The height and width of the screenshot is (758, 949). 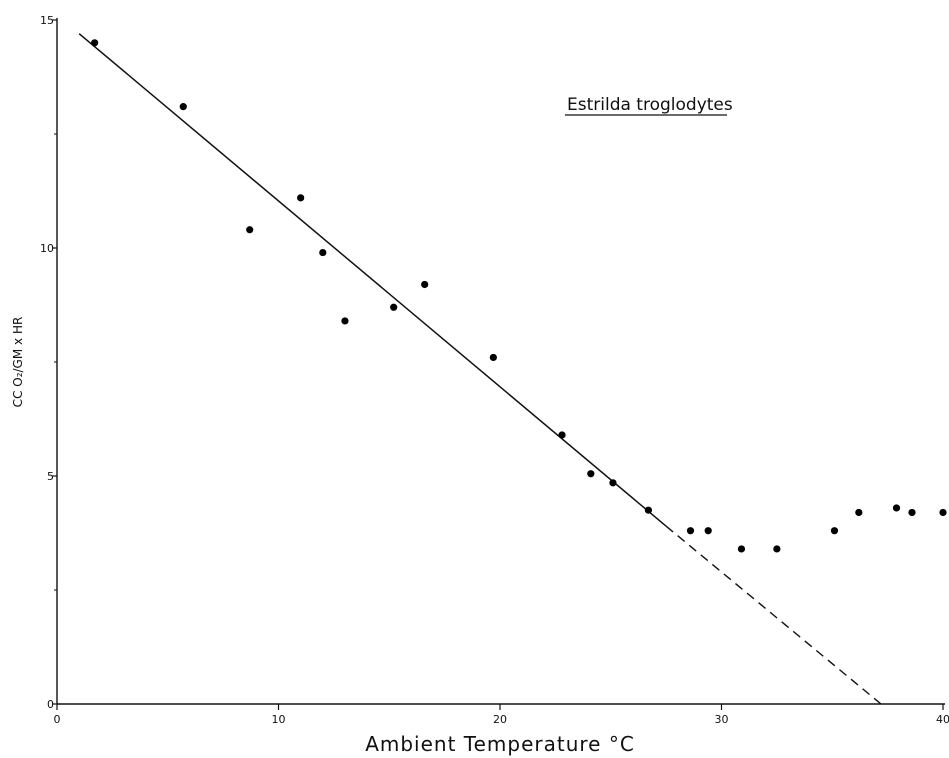 What do you see at coordinates (47, 20) in the screenshot?
I see `y-tick-label: 15` at bounding box center [47, 20].